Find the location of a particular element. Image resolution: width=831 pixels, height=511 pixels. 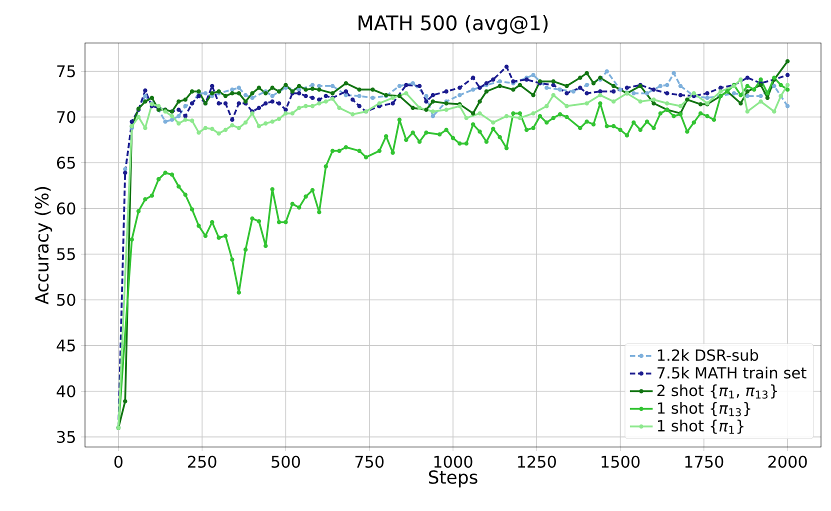

y-tick-label: 75 is located at coordinates (66, 71).